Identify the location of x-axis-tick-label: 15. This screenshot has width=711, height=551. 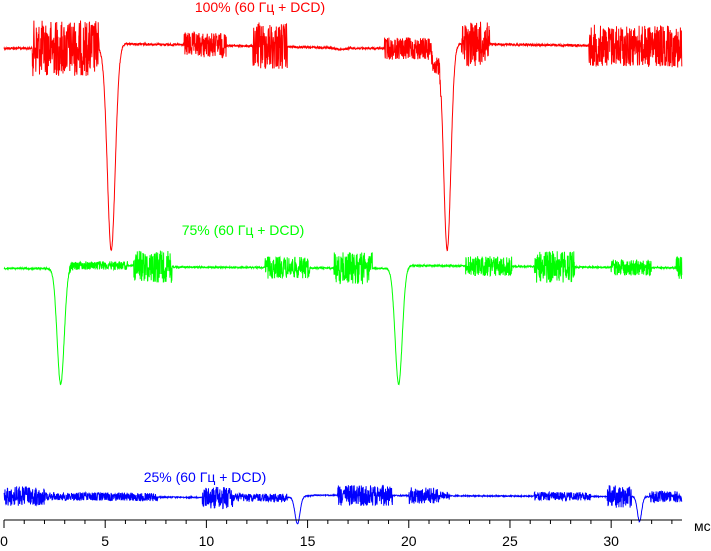
(308, 541).